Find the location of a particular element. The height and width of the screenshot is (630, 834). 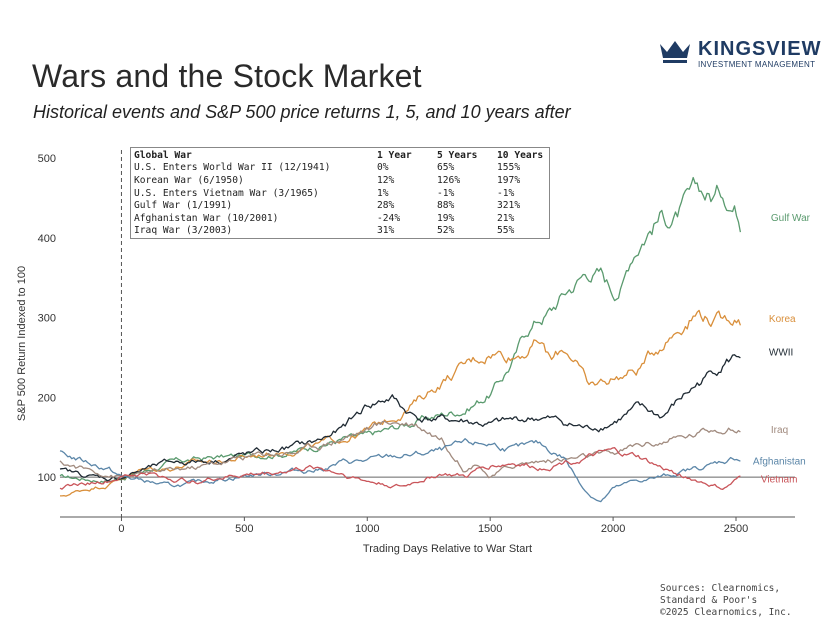

crown-icon is located at coordinates (675, 52).